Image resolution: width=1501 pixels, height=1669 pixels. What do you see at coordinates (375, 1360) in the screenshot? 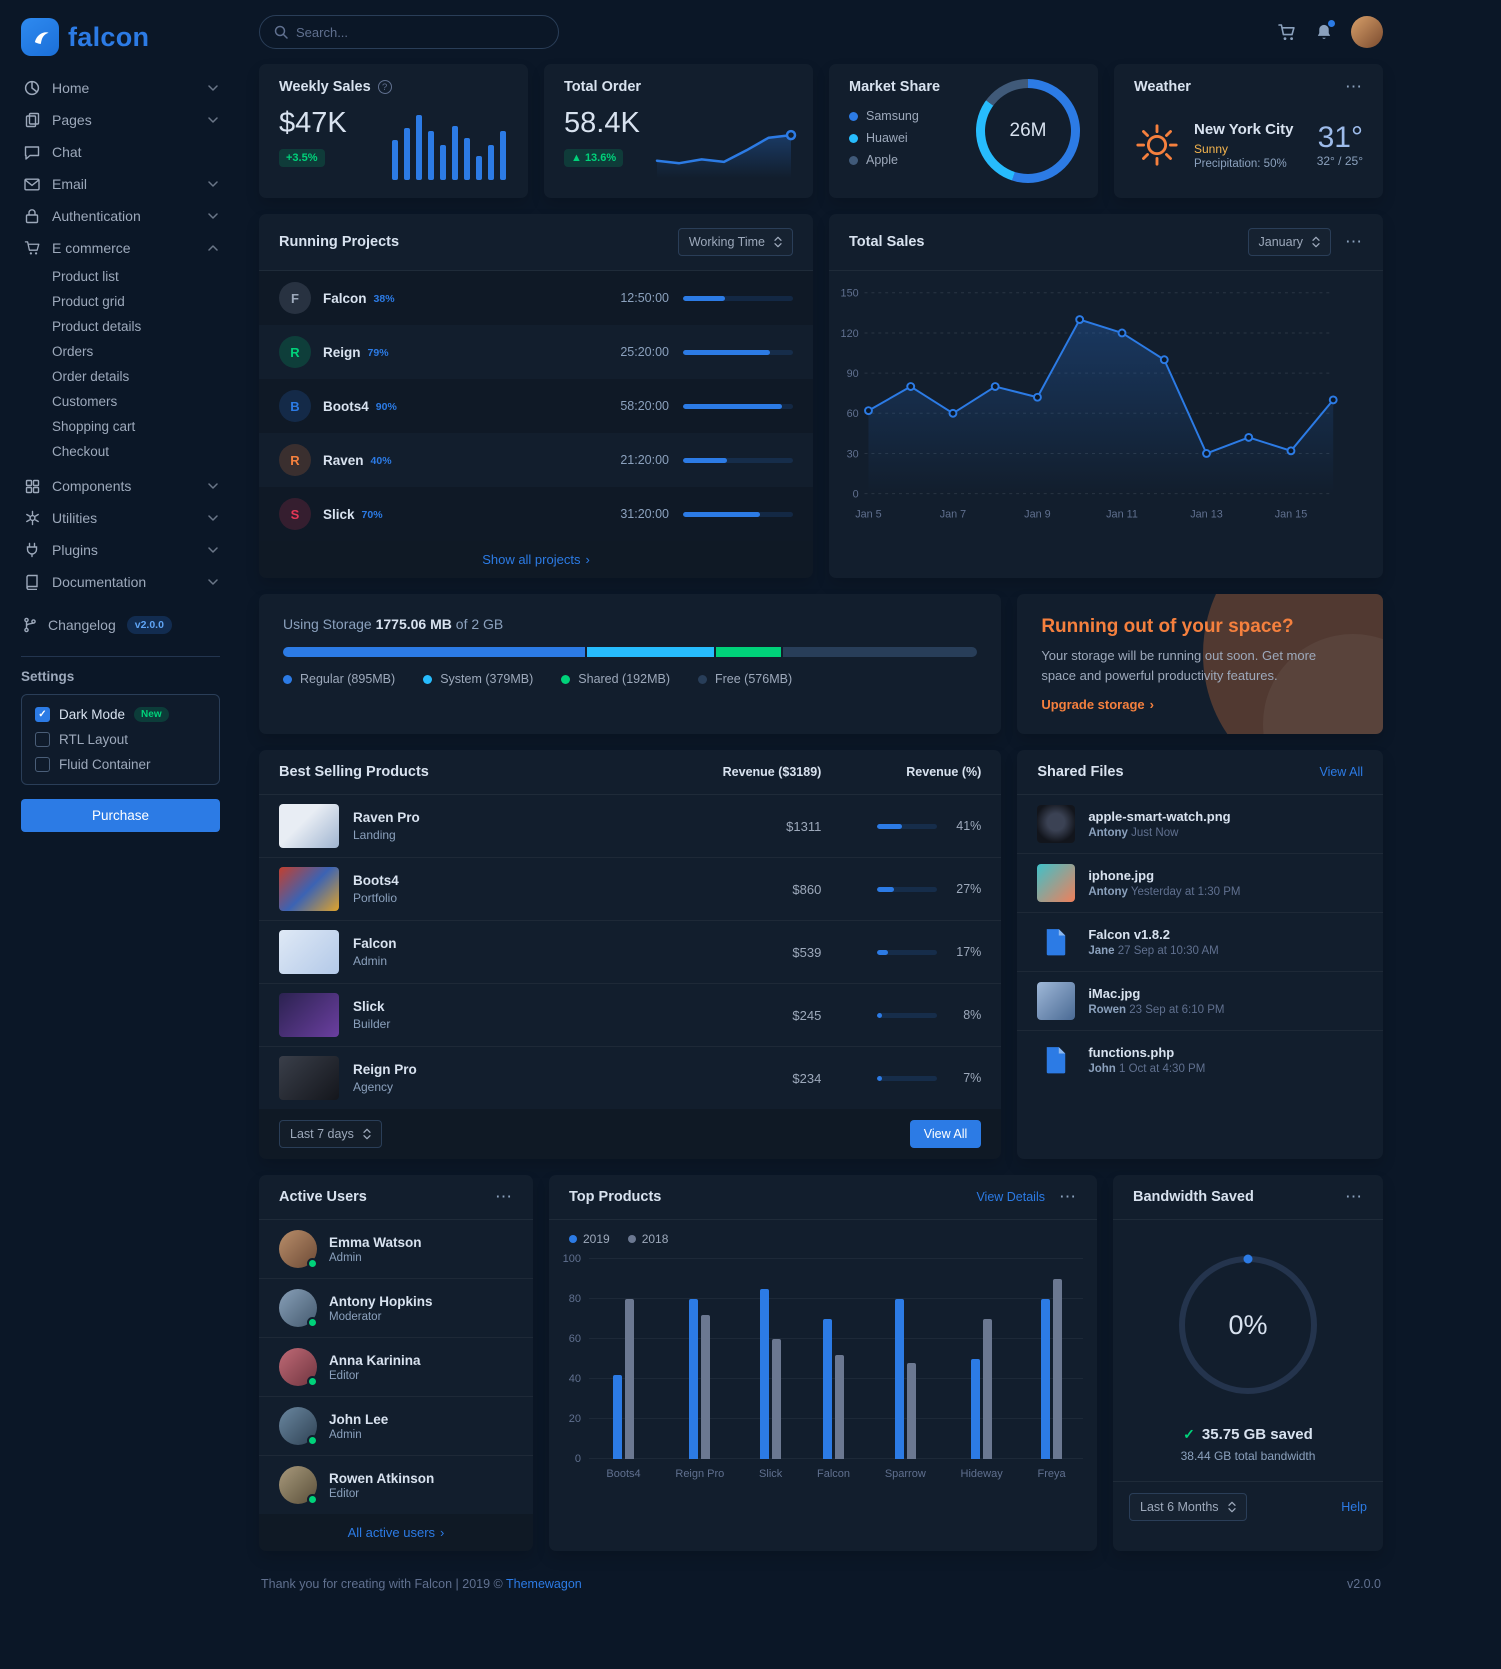
I see `user-name-link: Anna Karinina` at bounding box center [375, 1360].